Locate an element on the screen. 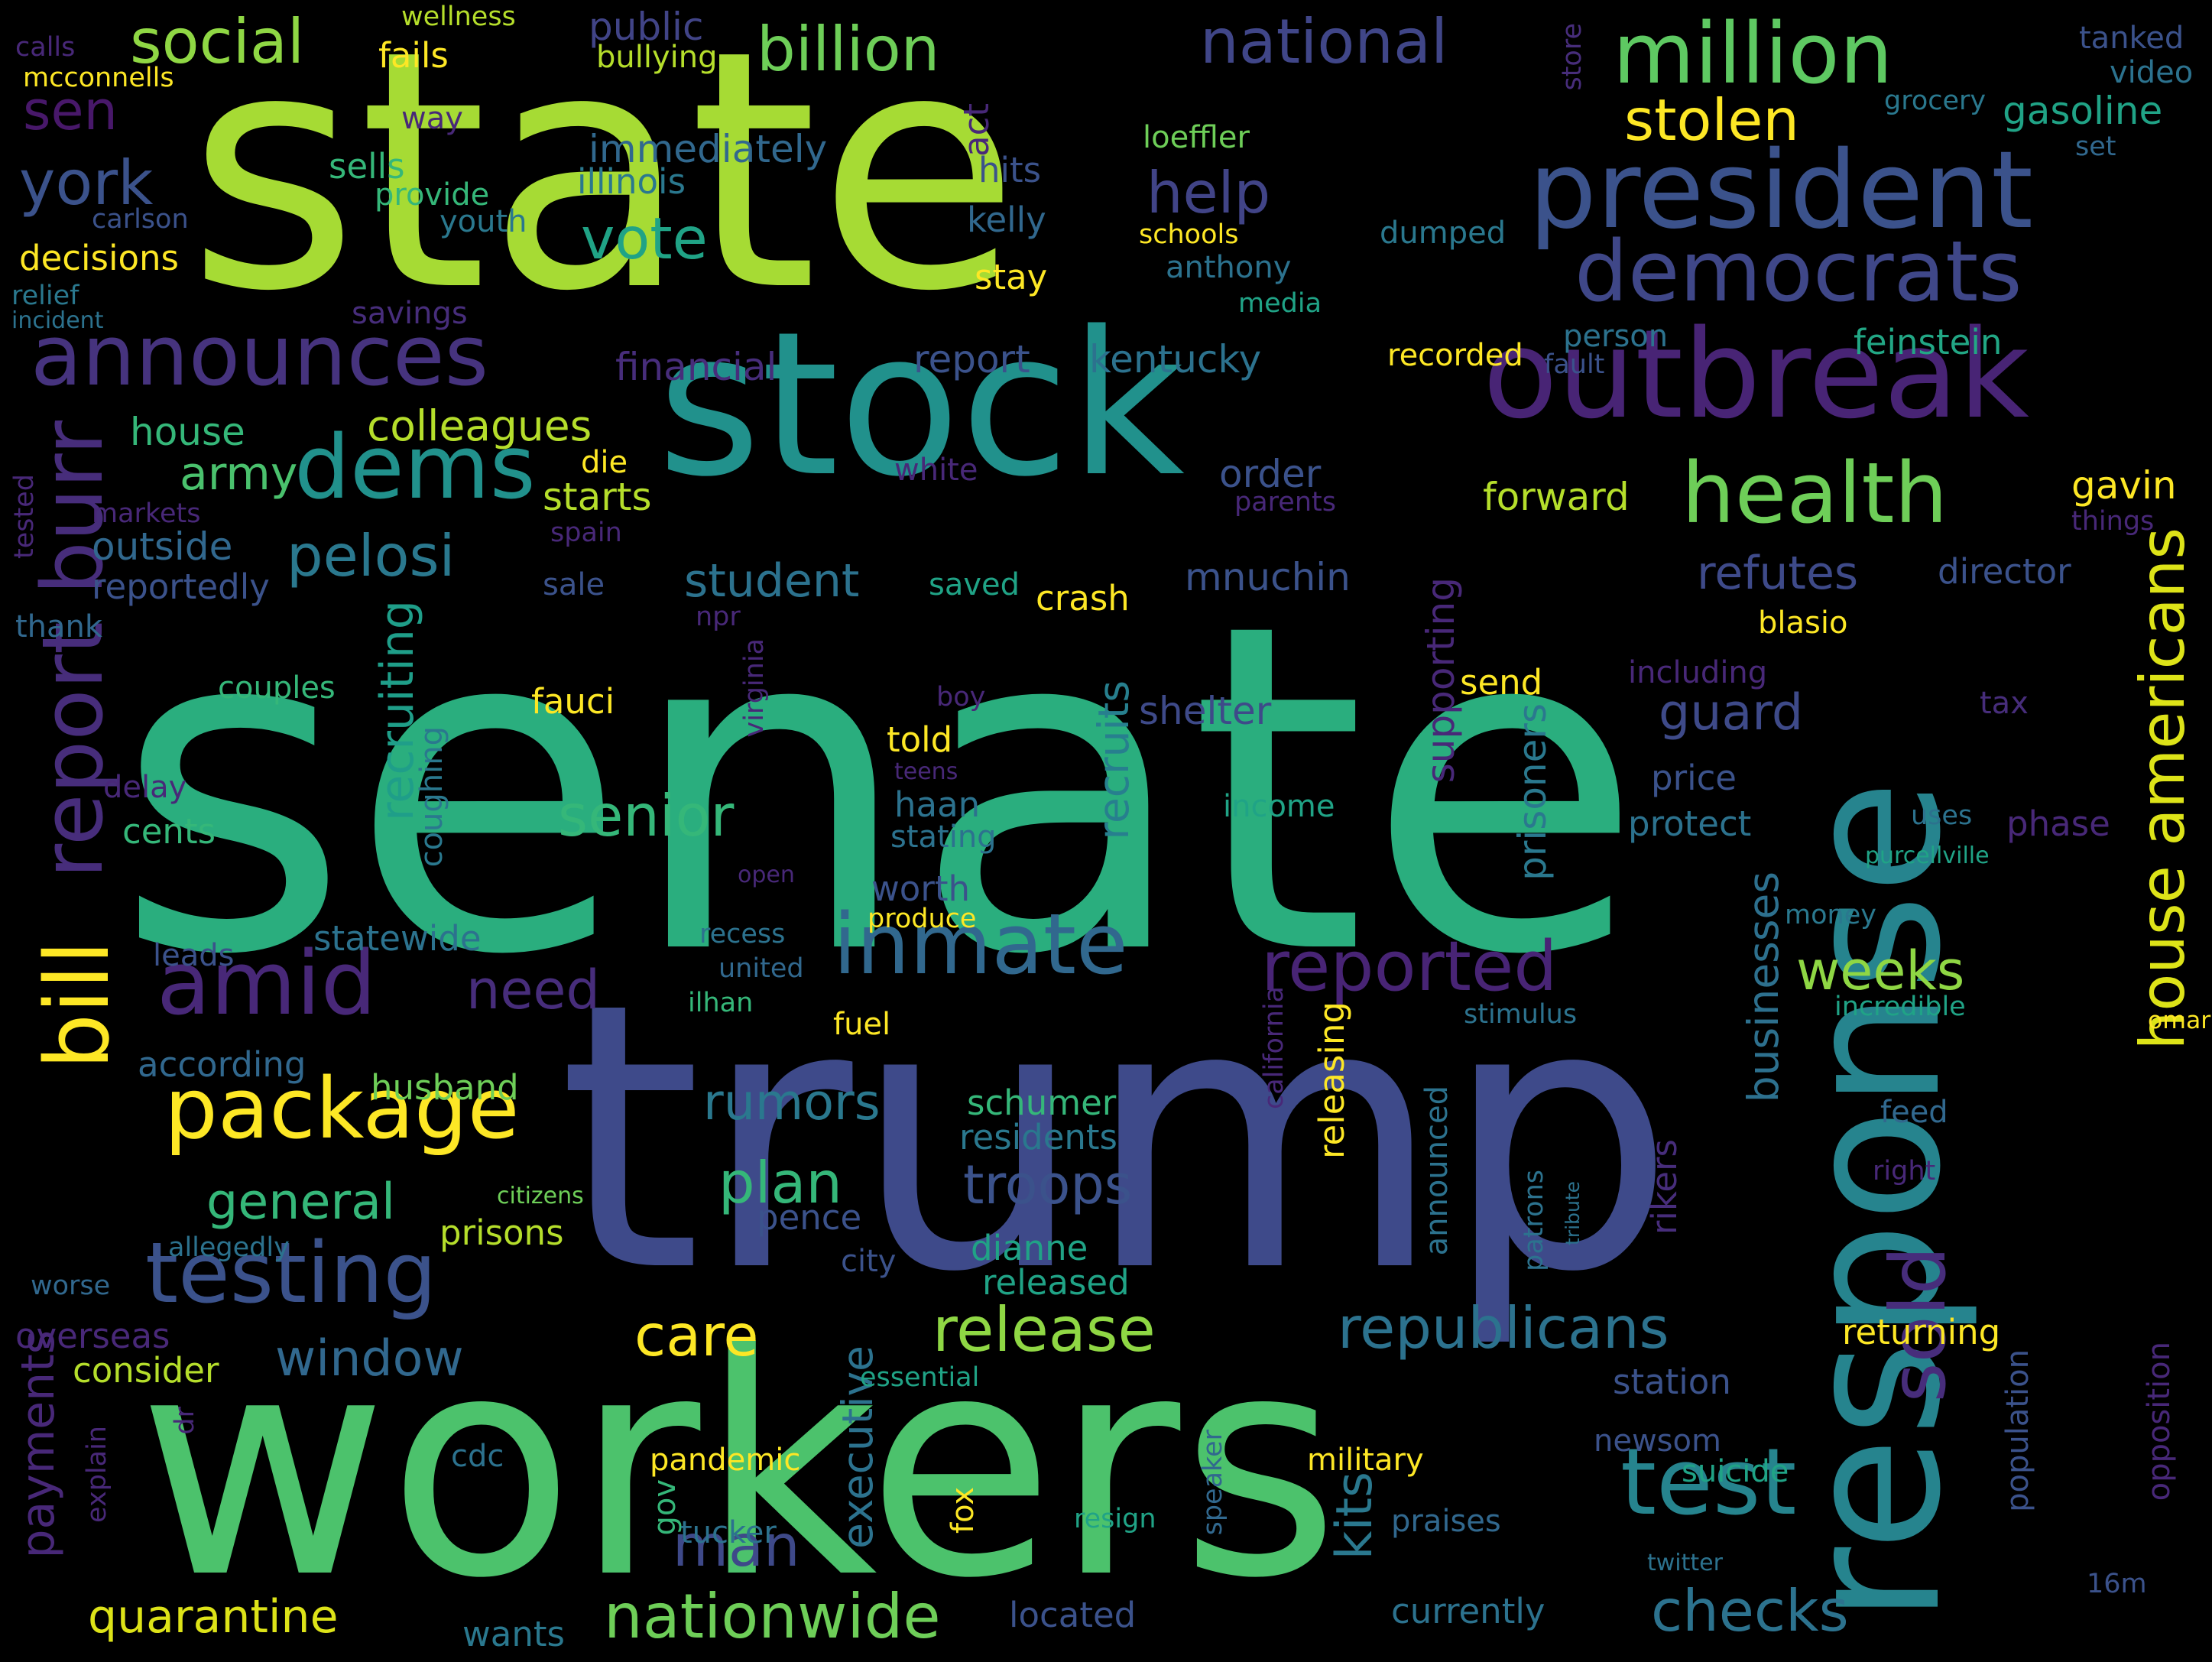  word-sells: sells is located at coordinates (367, 166).